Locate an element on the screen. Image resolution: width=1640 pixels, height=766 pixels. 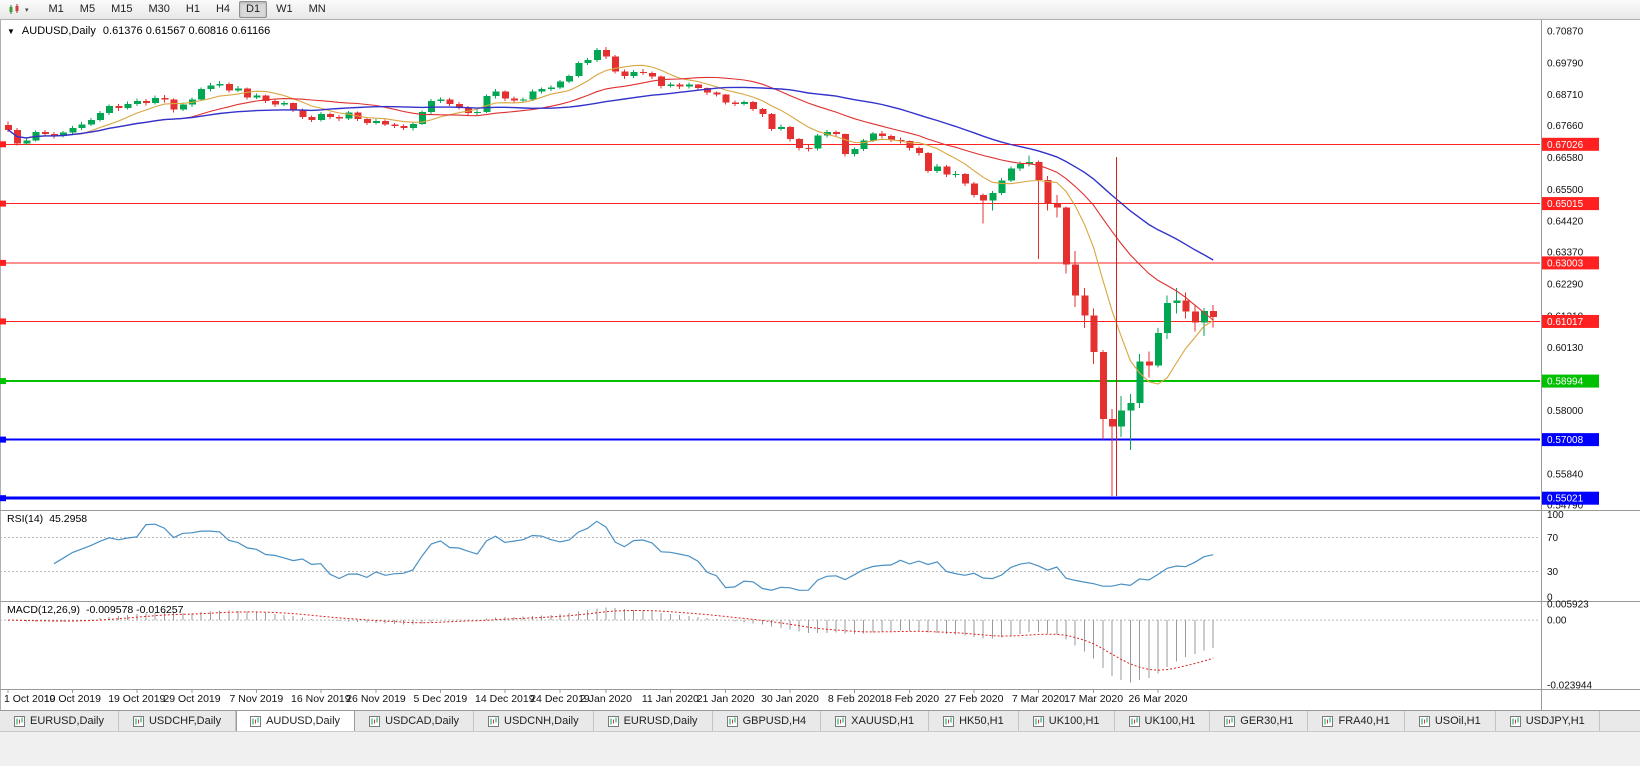
timeframe-button-w1: W1 is located at coordinates (284, 9).